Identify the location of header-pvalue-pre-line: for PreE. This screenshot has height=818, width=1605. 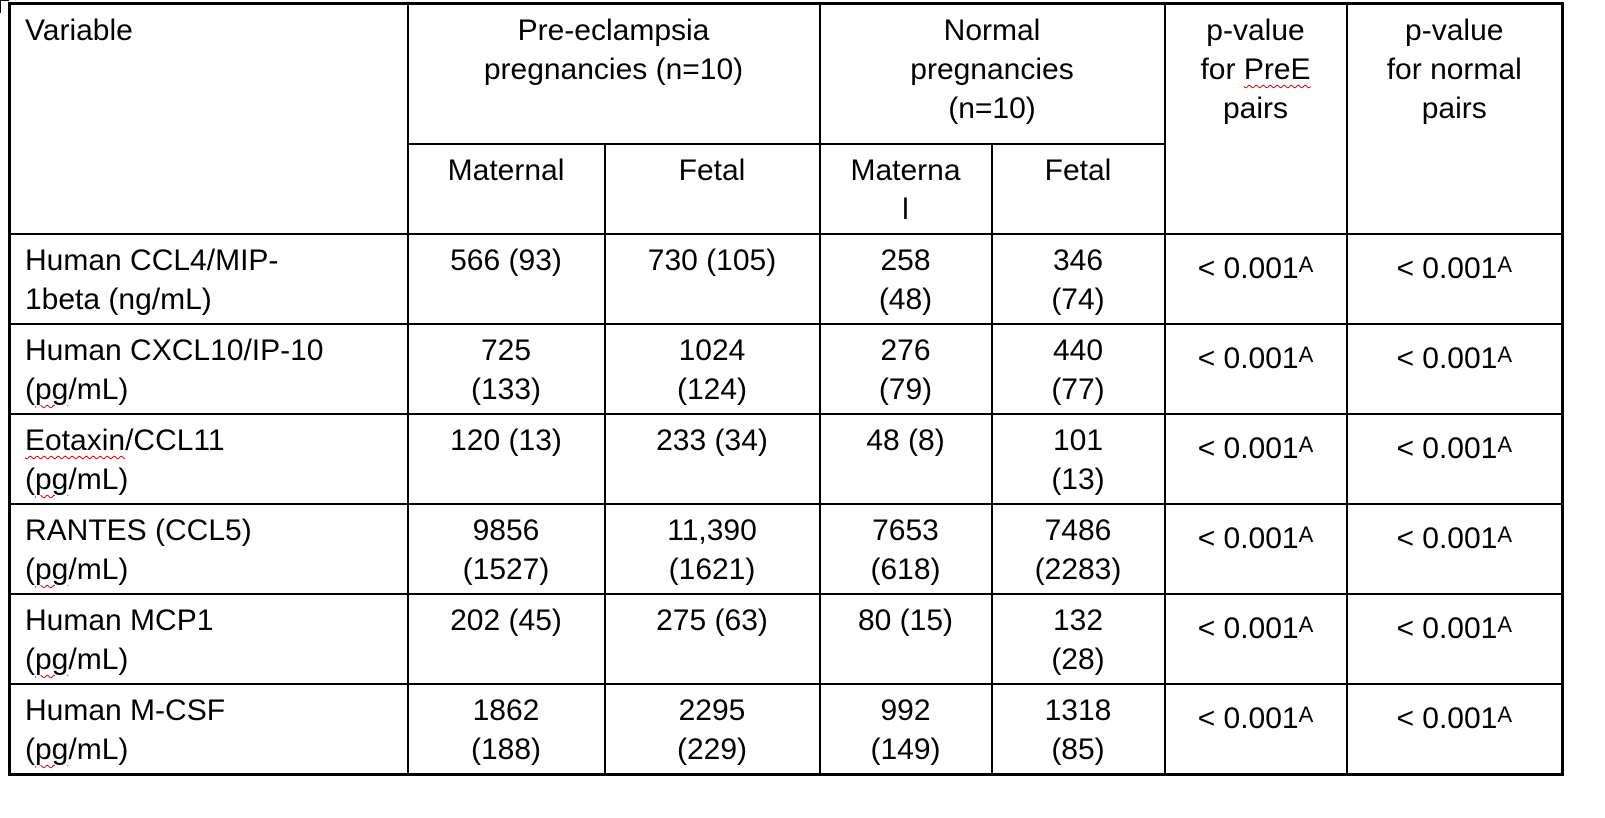
(1256, 69).